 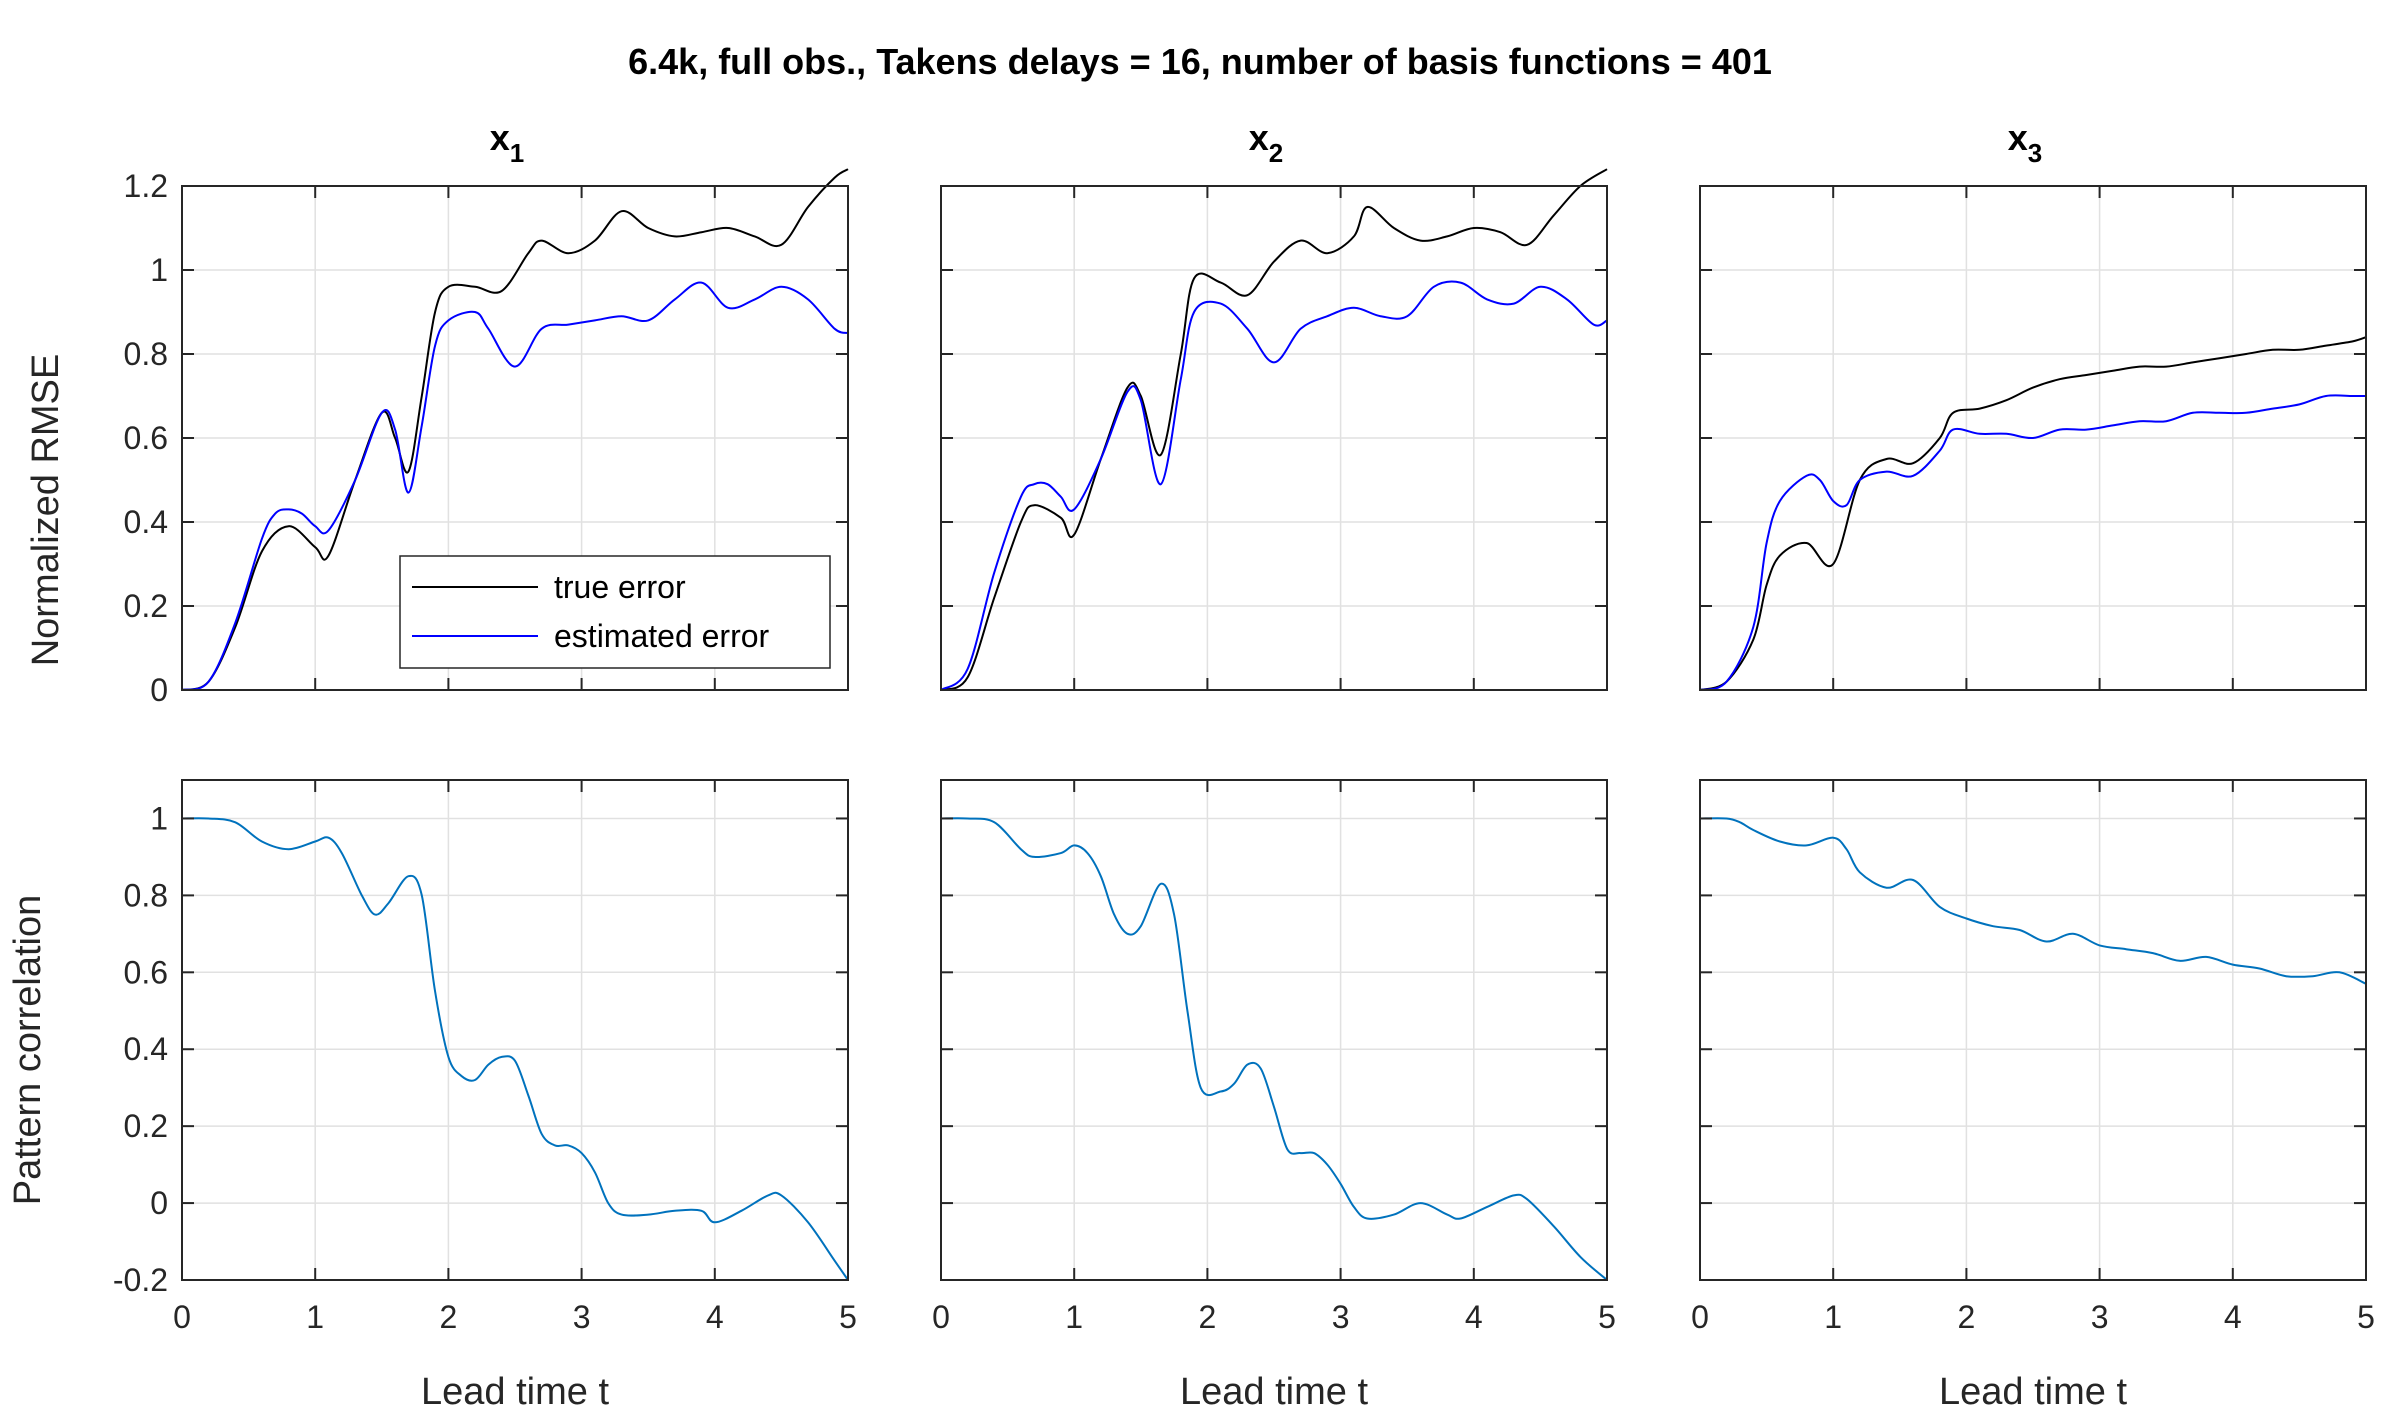 I want to click on legend-entry: estimated error, so click(x=662, y=636).